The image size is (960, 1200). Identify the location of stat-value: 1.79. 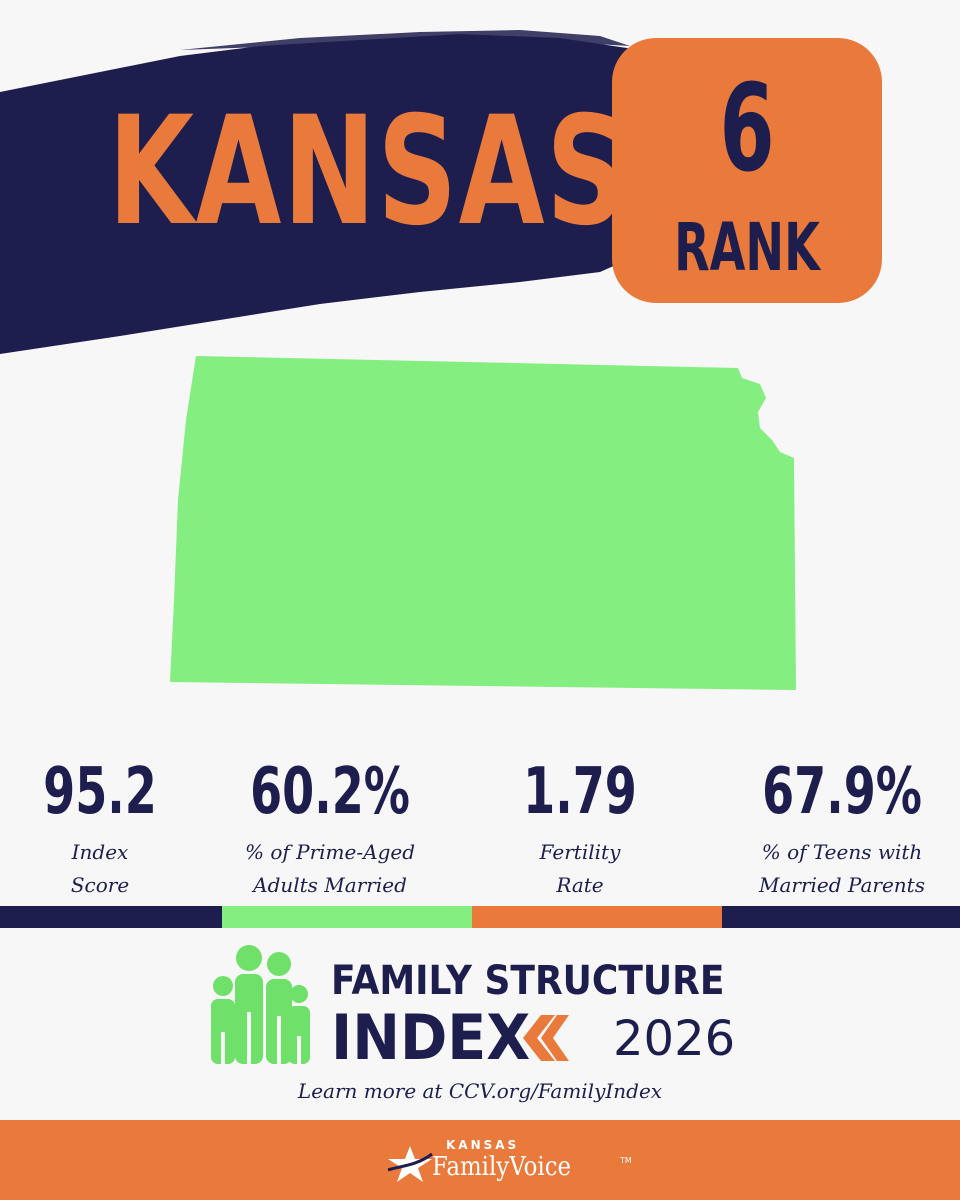
(580, 792).